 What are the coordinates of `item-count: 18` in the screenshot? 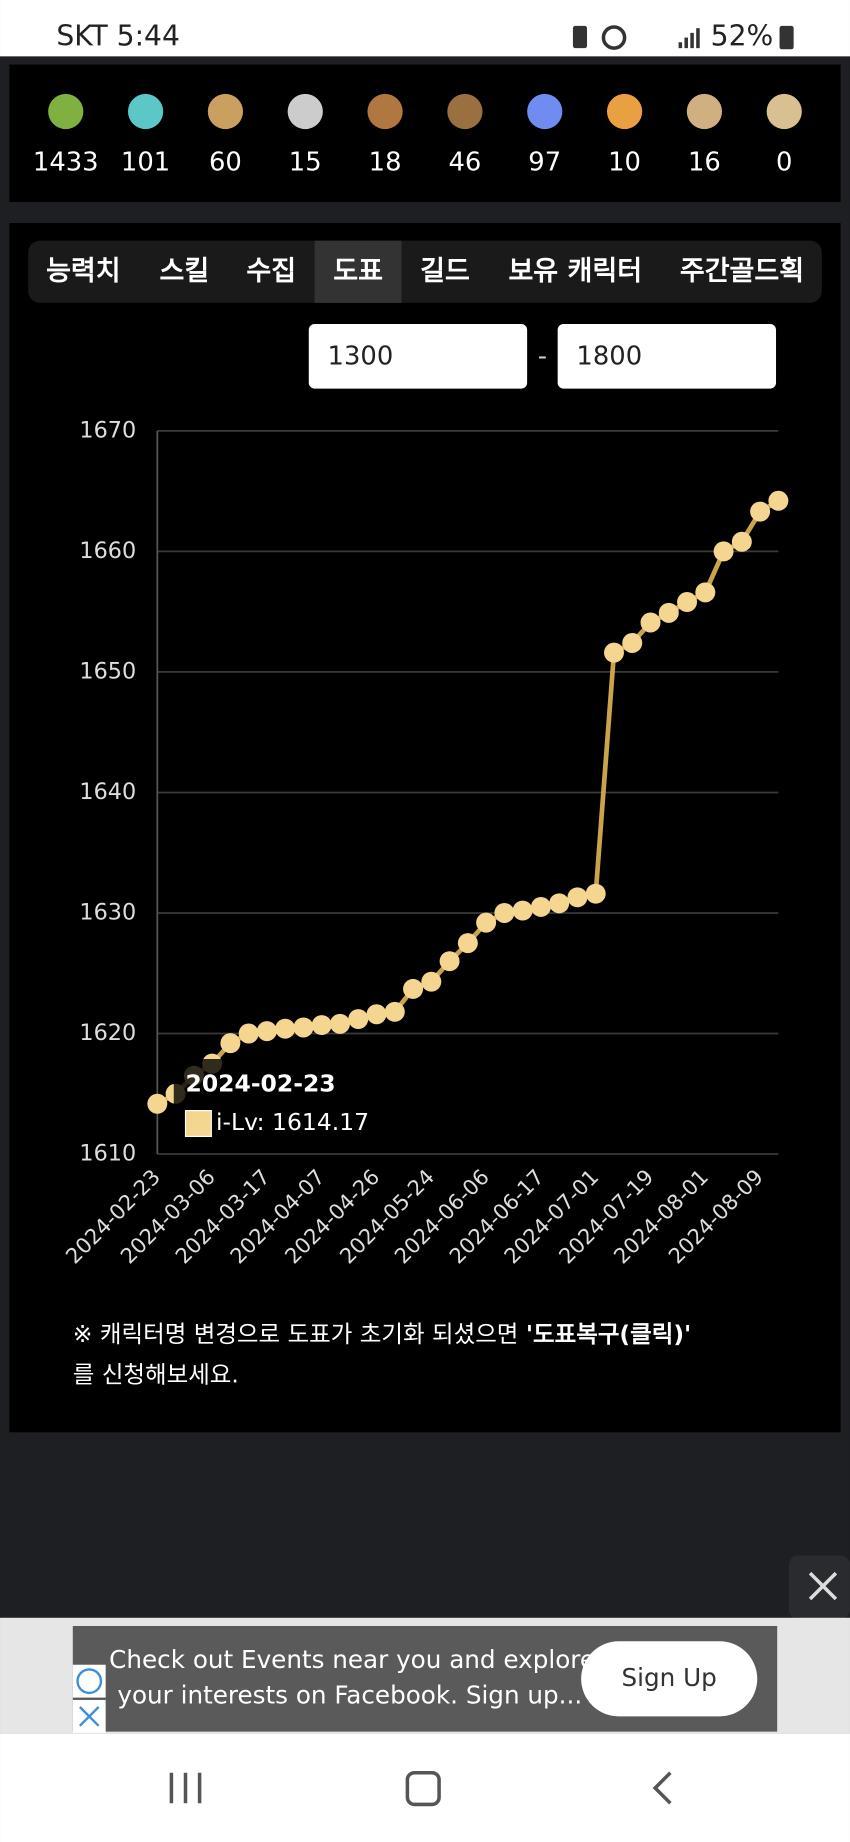 It's located at (385, 163).